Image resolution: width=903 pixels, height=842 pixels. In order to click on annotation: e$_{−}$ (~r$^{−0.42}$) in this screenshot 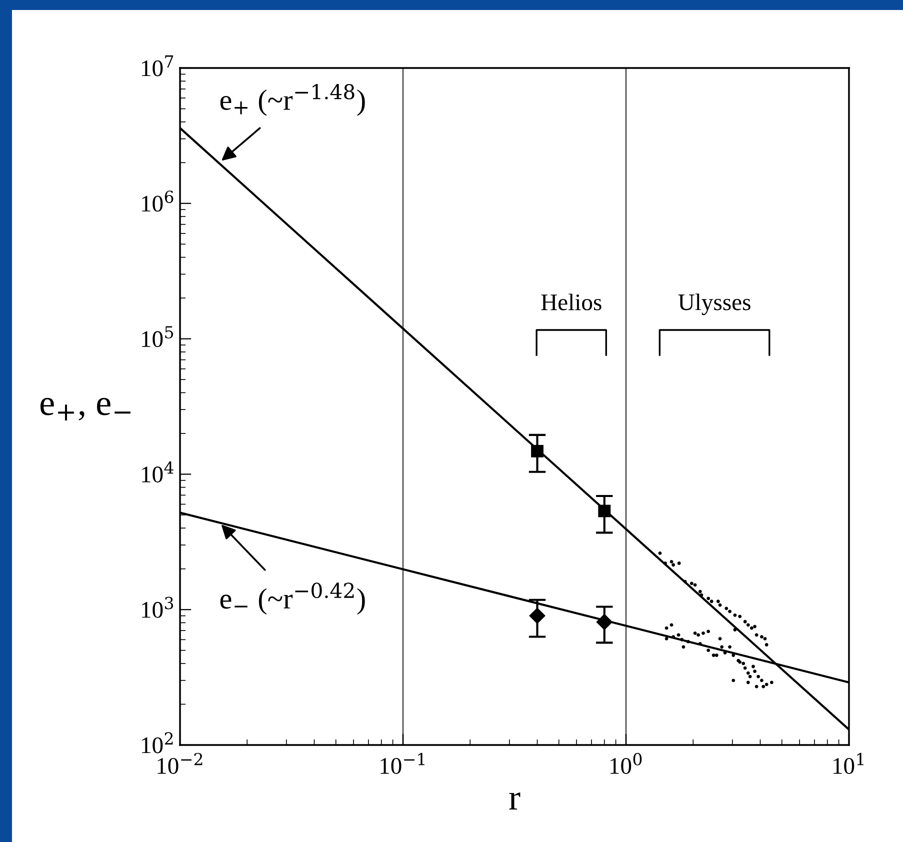, I will do `click(292, 598)`.